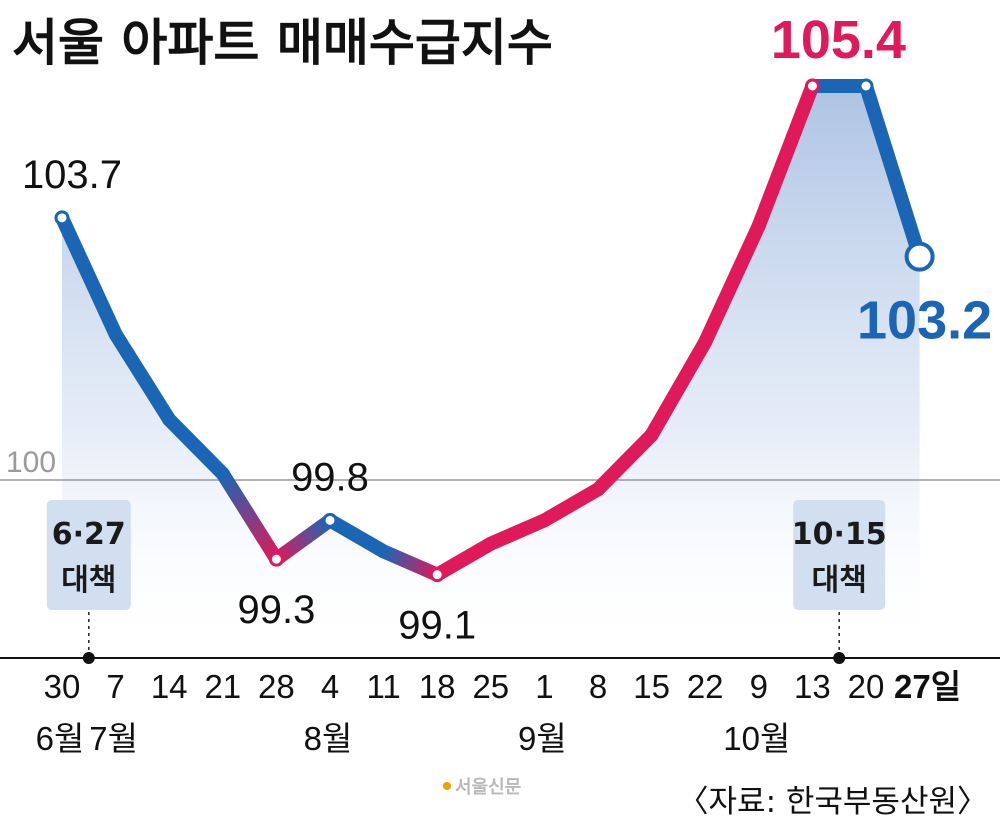 This screenshot has height=828, width=1000. What do you see at coordinates (330, 477) in the screenshot?
I see `data-label: 99.8` at bounding box center [330, 477].